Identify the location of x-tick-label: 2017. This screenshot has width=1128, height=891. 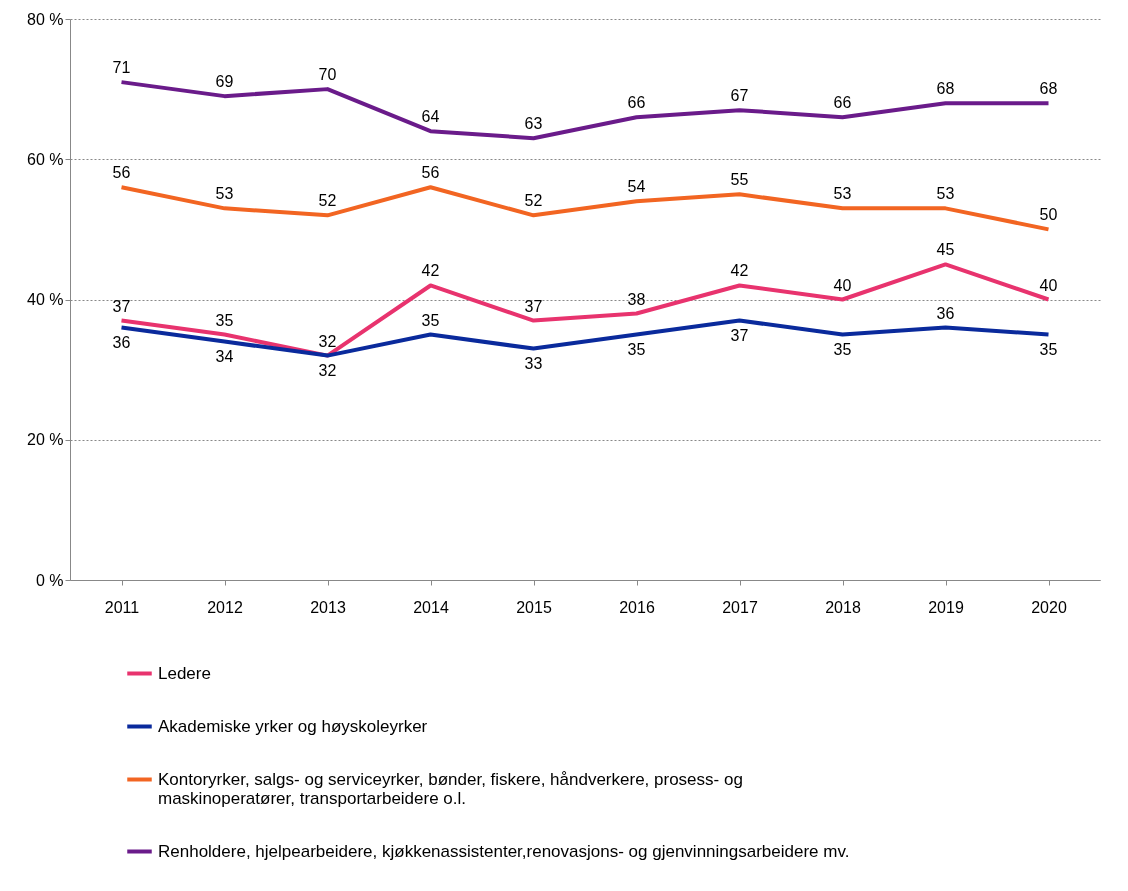
(740, 607).